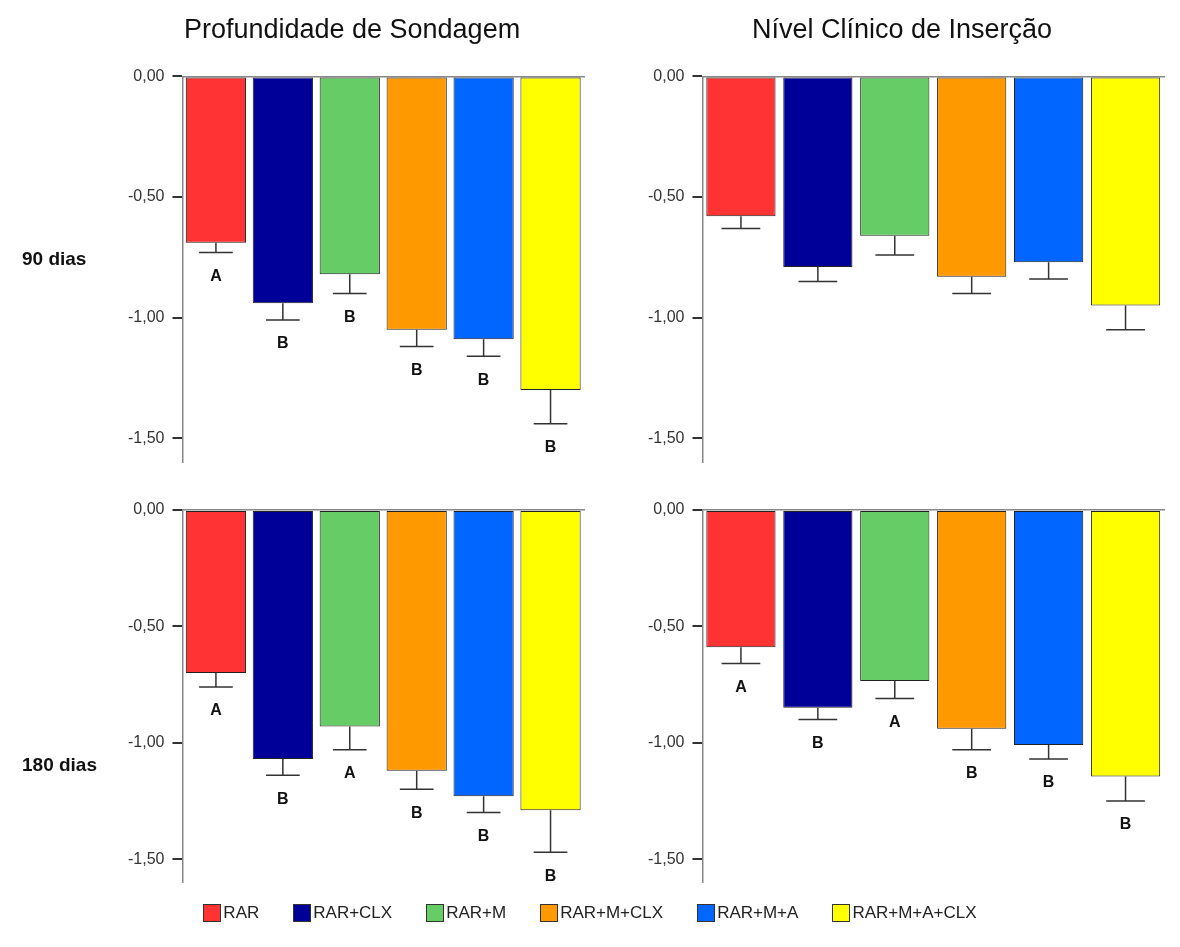 Image resolution: width=1180 pixels, height=947 pixels. What do you see at coordinates (902, 28) in the screenshot?
I see `chart-title: Nível Clínico de Inserção` at bounding box center [902, 28].